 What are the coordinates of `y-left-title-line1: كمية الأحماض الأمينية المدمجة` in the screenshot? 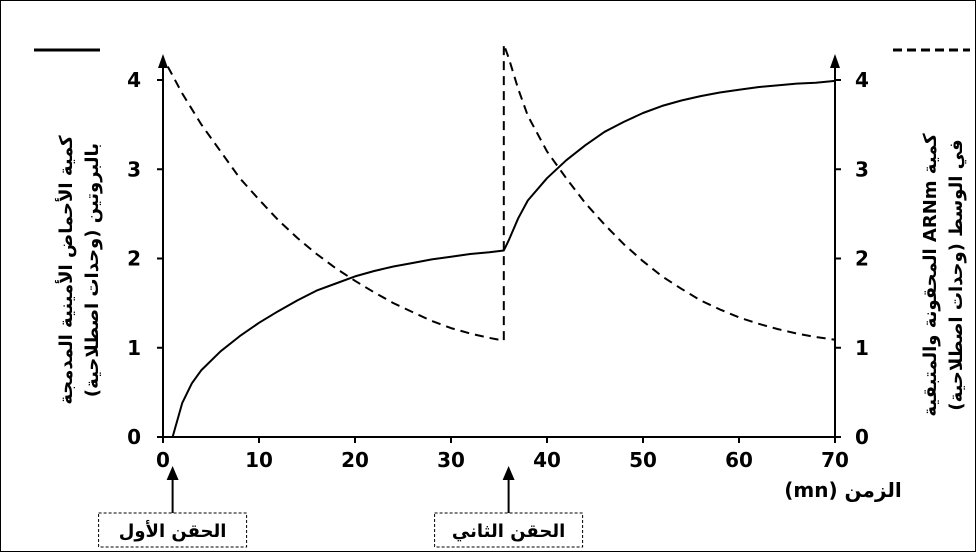 It's located at (66, 270).